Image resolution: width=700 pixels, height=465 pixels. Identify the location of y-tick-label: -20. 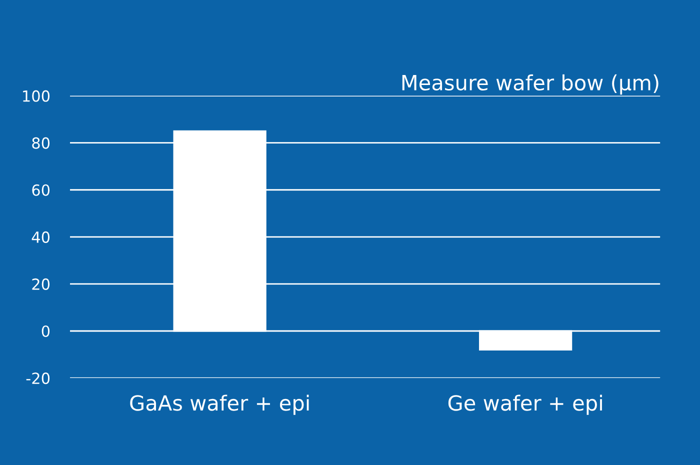
(38, 378).